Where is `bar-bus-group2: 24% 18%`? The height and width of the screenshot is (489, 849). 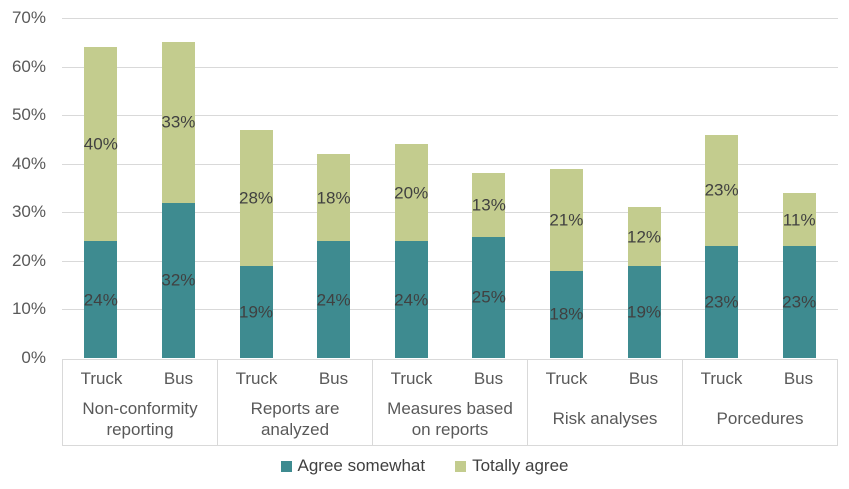
bar-bus-group2: 24% 18% is located at coordinates (334, 188).